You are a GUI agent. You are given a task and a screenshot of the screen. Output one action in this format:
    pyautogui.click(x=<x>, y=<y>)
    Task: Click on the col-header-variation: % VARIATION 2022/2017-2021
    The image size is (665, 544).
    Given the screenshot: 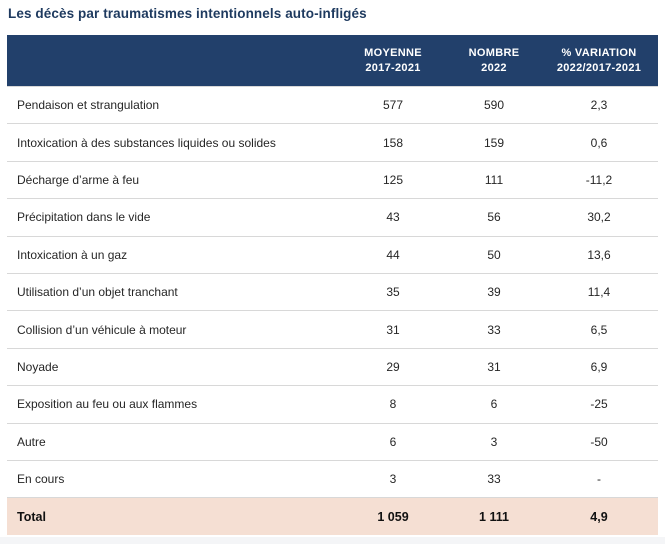 What is the action you would take?
    pyautogui.click(x=599, y=61)
    